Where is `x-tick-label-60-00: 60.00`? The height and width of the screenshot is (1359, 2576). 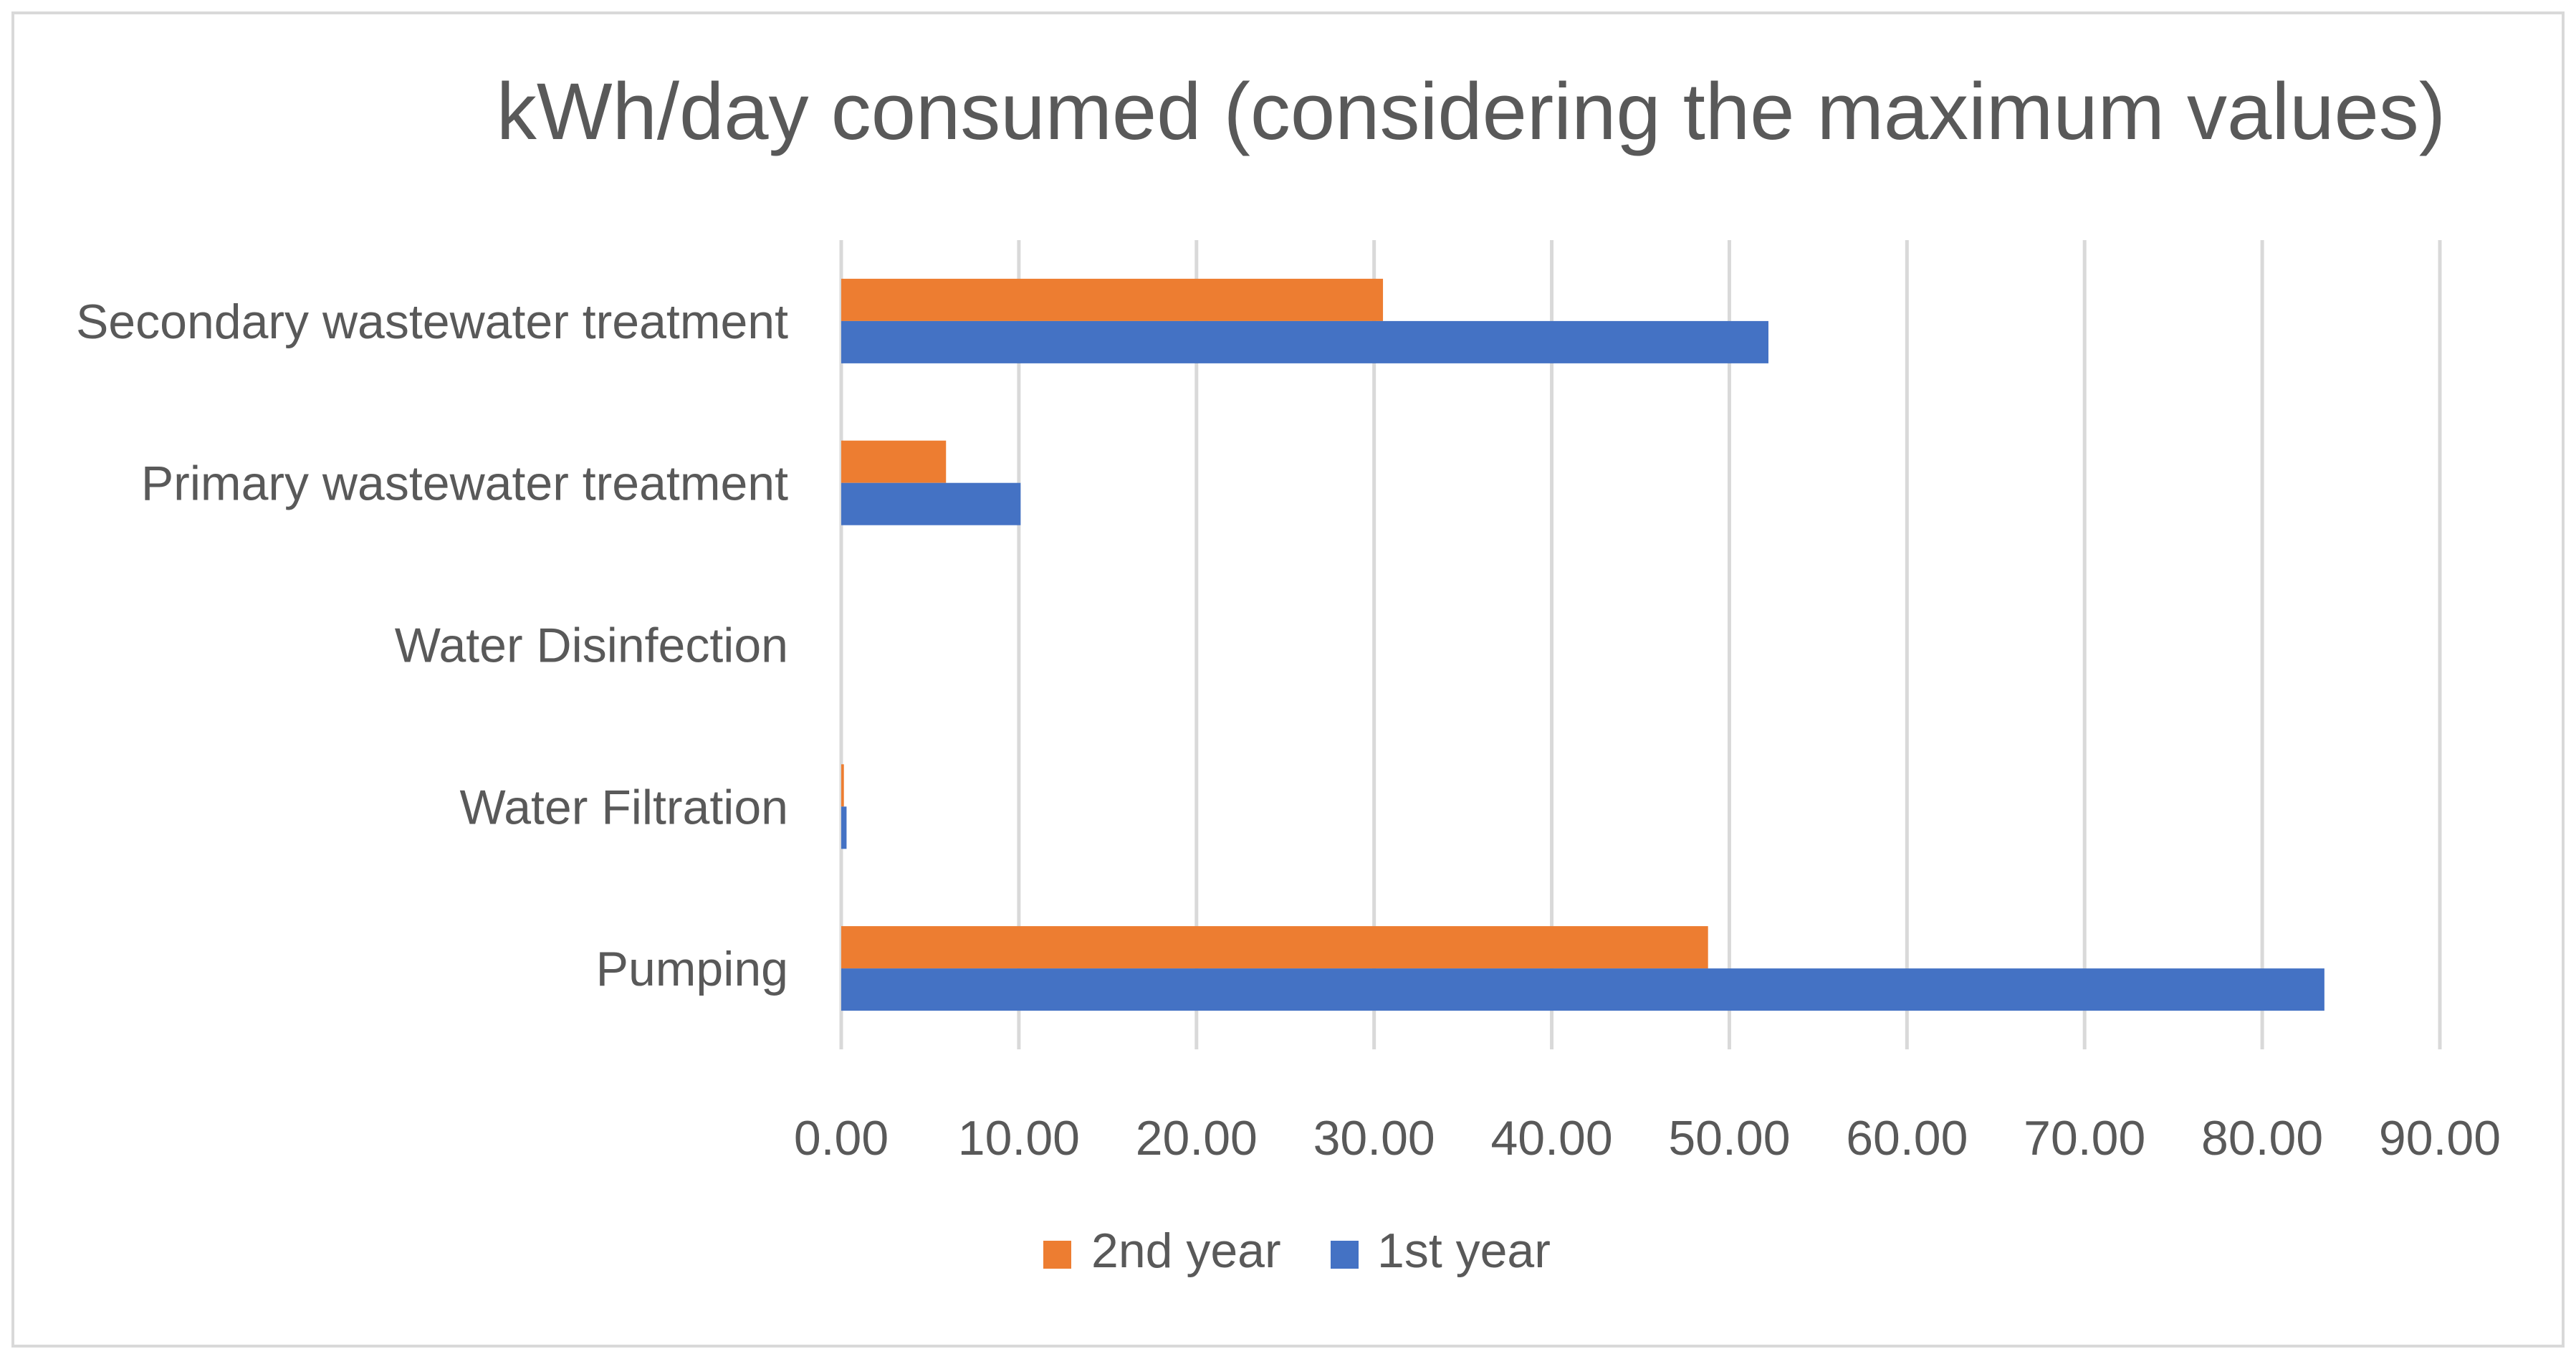
x-tick-label-60-00: 60.00 is located at coordinates (1907, 1138).